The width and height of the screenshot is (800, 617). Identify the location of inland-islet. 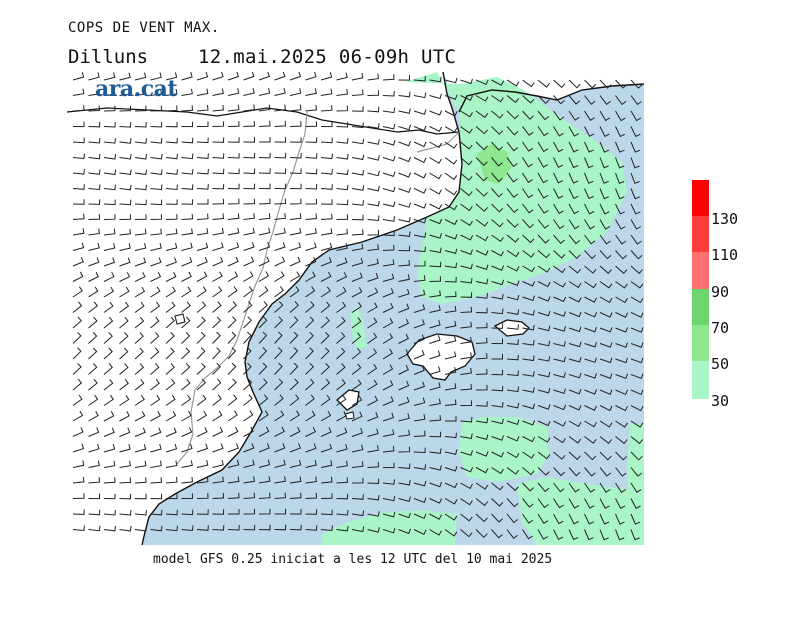
(180, 319).